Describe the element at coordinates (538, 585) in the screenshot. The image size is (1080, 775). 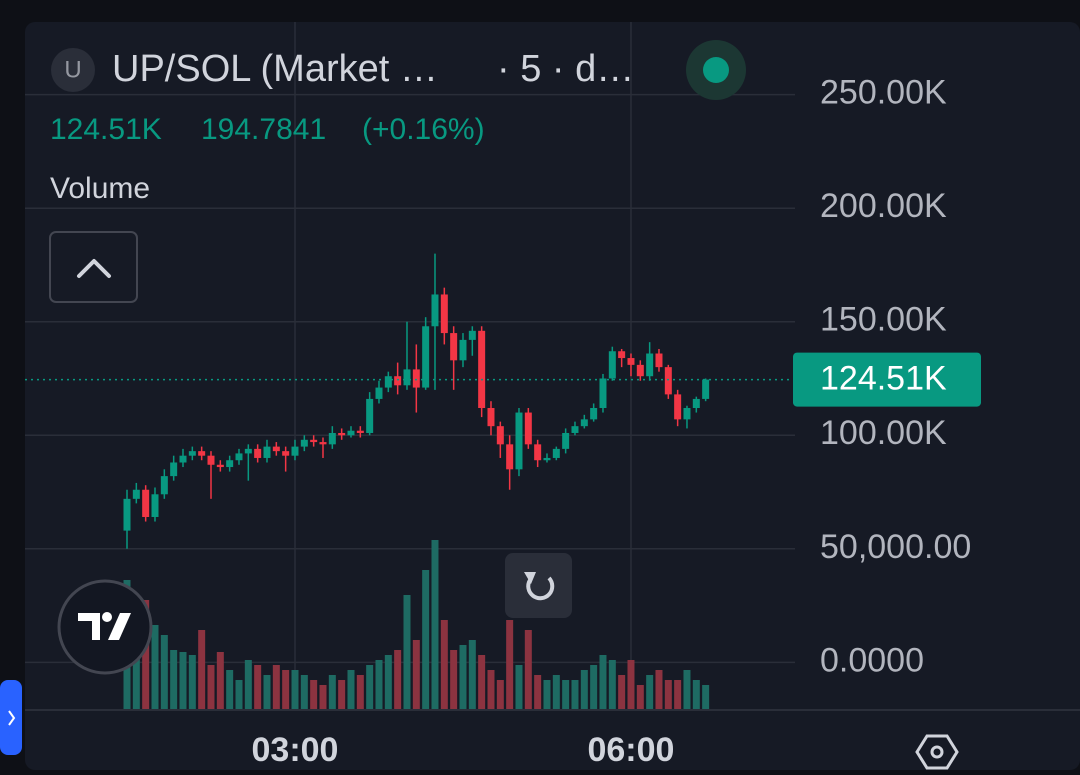
I see `reset-button` at that location.